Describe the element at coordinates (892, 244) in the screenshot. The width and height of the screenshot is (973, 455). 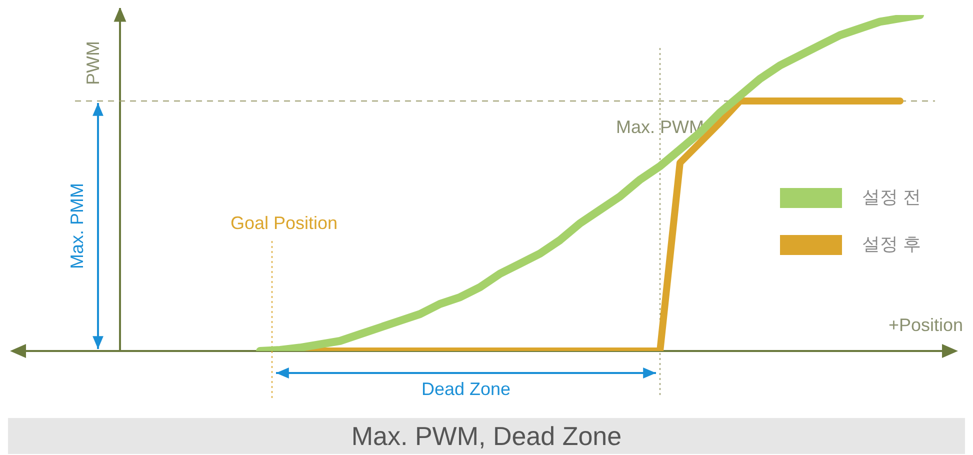
I see `legend-label: 설정 후` at that location.